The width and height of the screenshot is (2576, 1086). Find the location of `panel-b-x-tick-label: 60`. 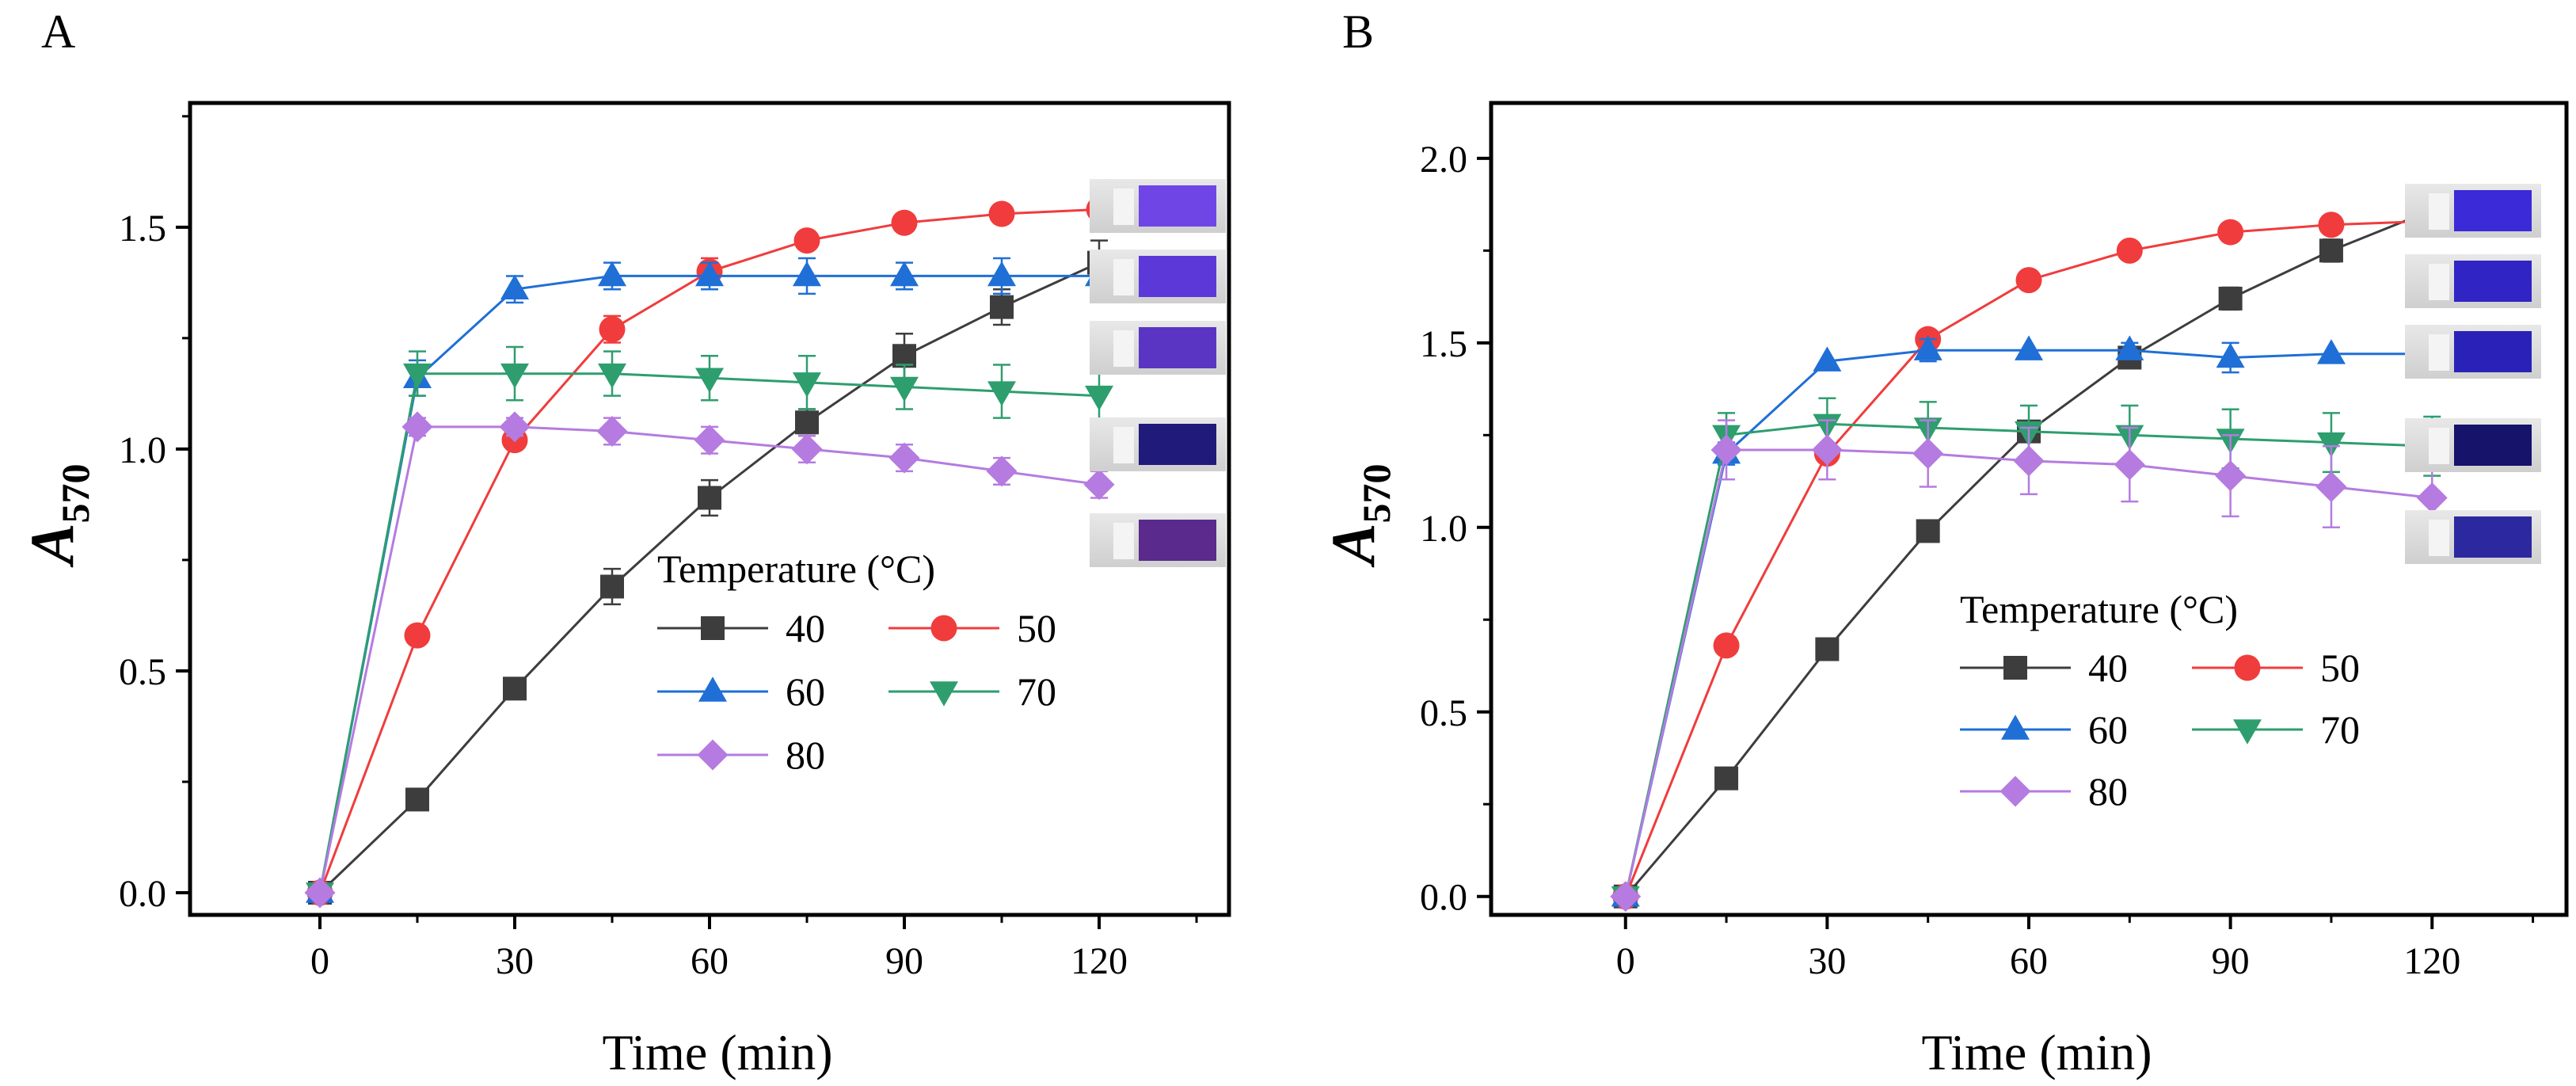

panel-b-x-tick-label: 60 is located at coordinates (2029, 961).